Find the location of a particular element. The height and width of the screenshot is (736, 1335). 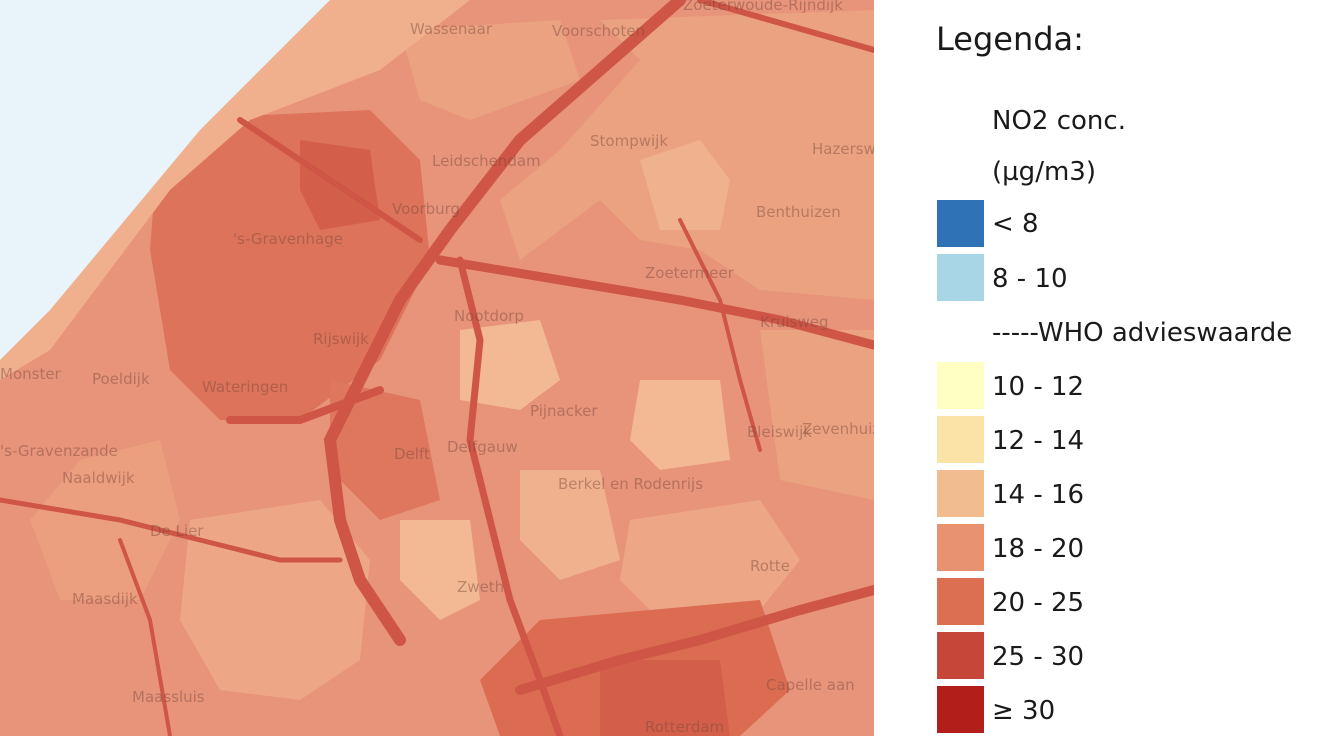

place-label: Rijswijk is located at coordinates (341, 339).